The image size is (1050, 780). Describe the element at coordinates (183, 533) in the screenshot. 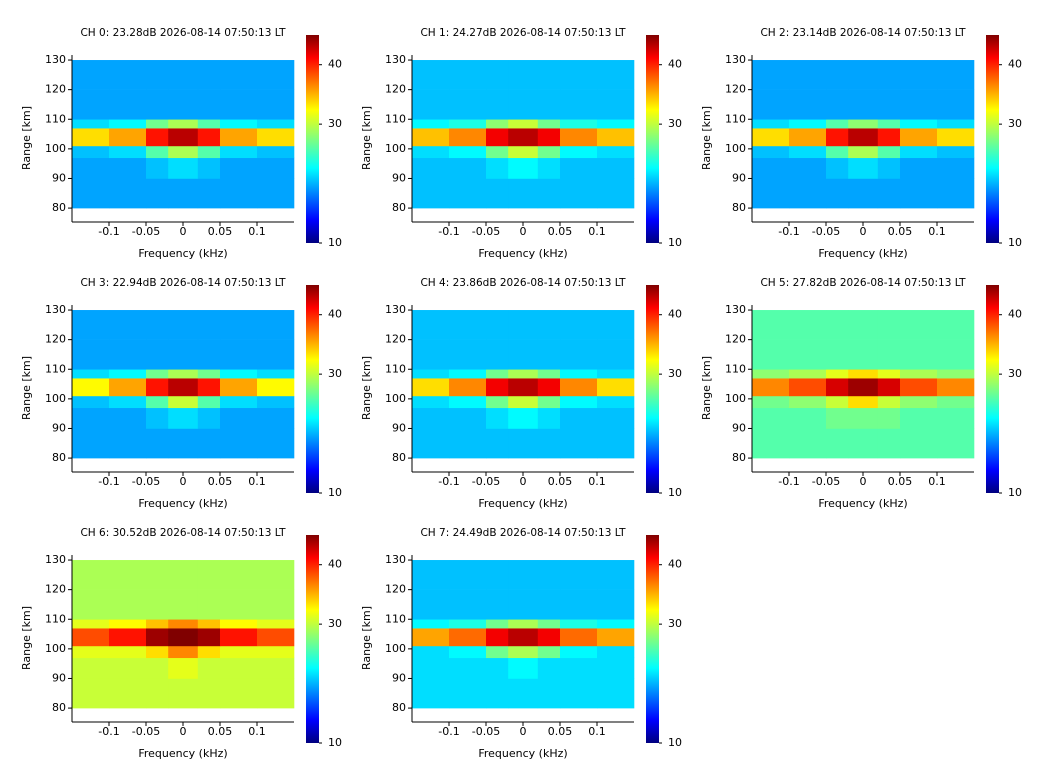

I see `chart-title: CH 6: 30.52dB 2026-08-14 07:50:13 LT` at that location.